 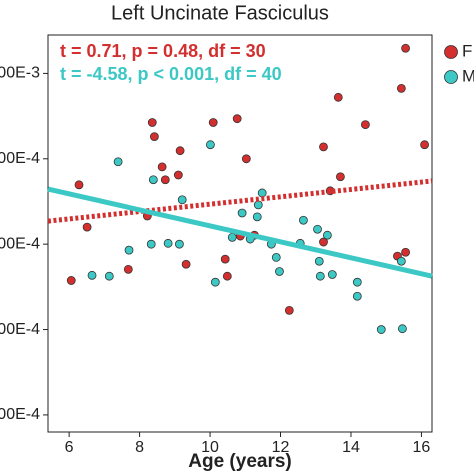 I want to click on y-tick-label: 2.00E-4, so click(x=20, y=414).